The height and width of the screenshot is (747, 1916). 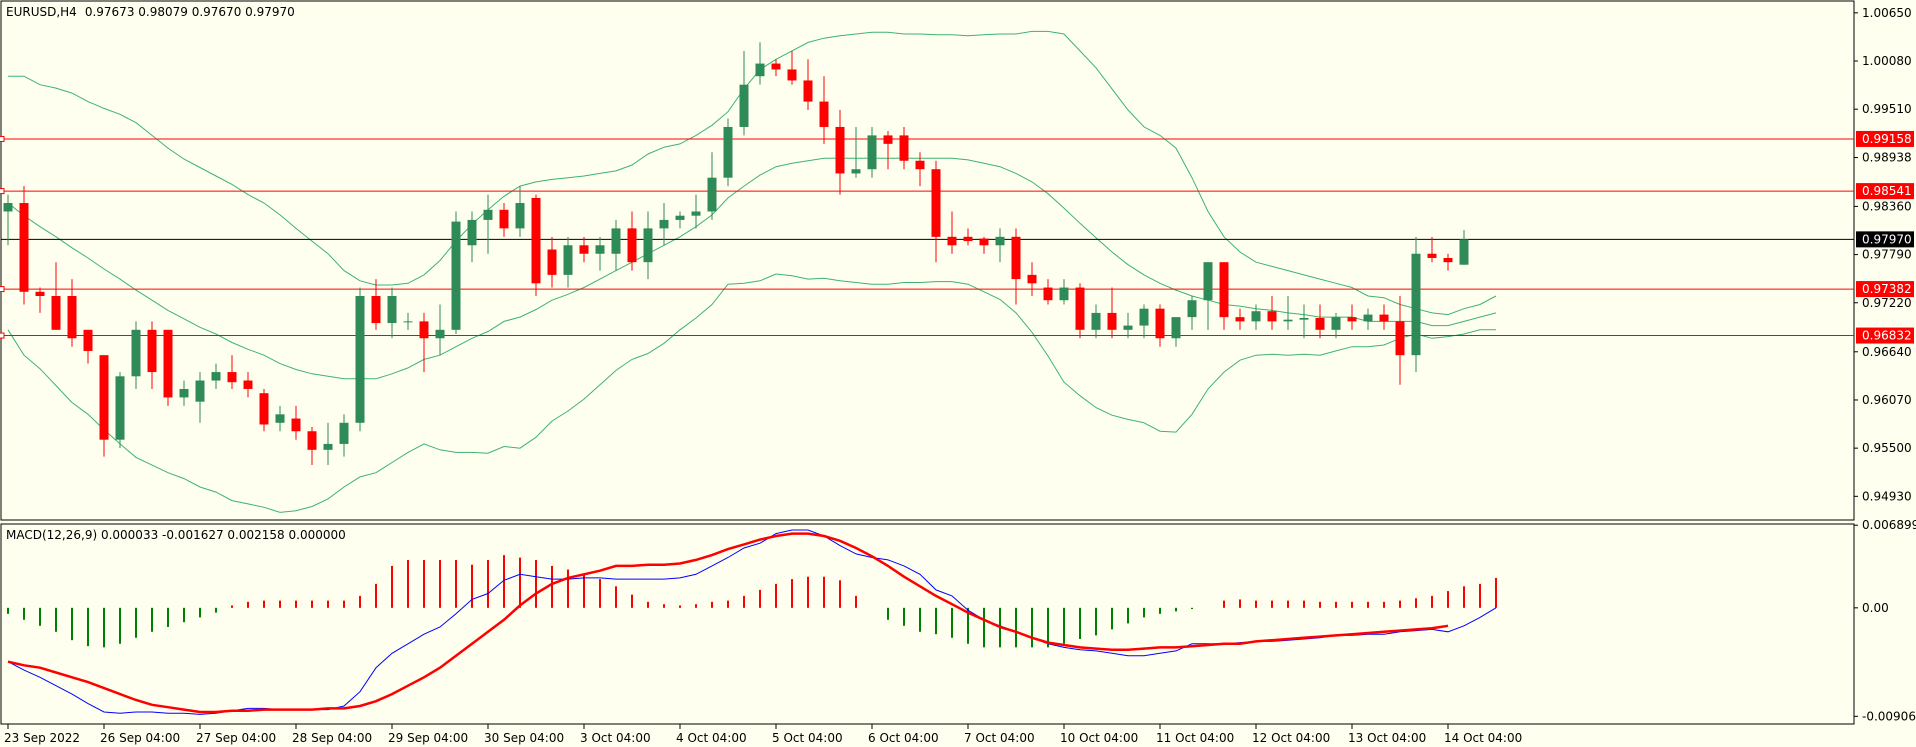 I want to click on level-tag-label: 0.98541, so click(x=1887, y=191).